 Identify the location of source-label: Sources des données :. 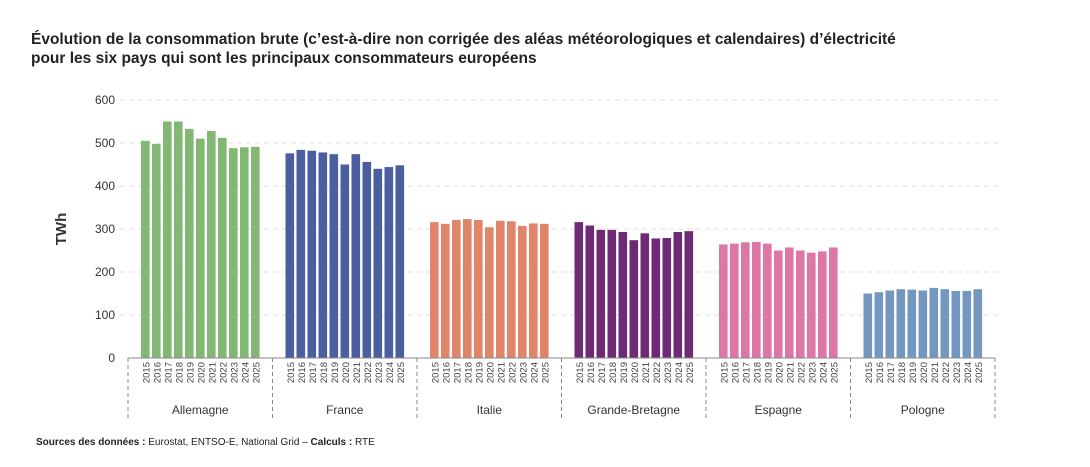
(91, 442).